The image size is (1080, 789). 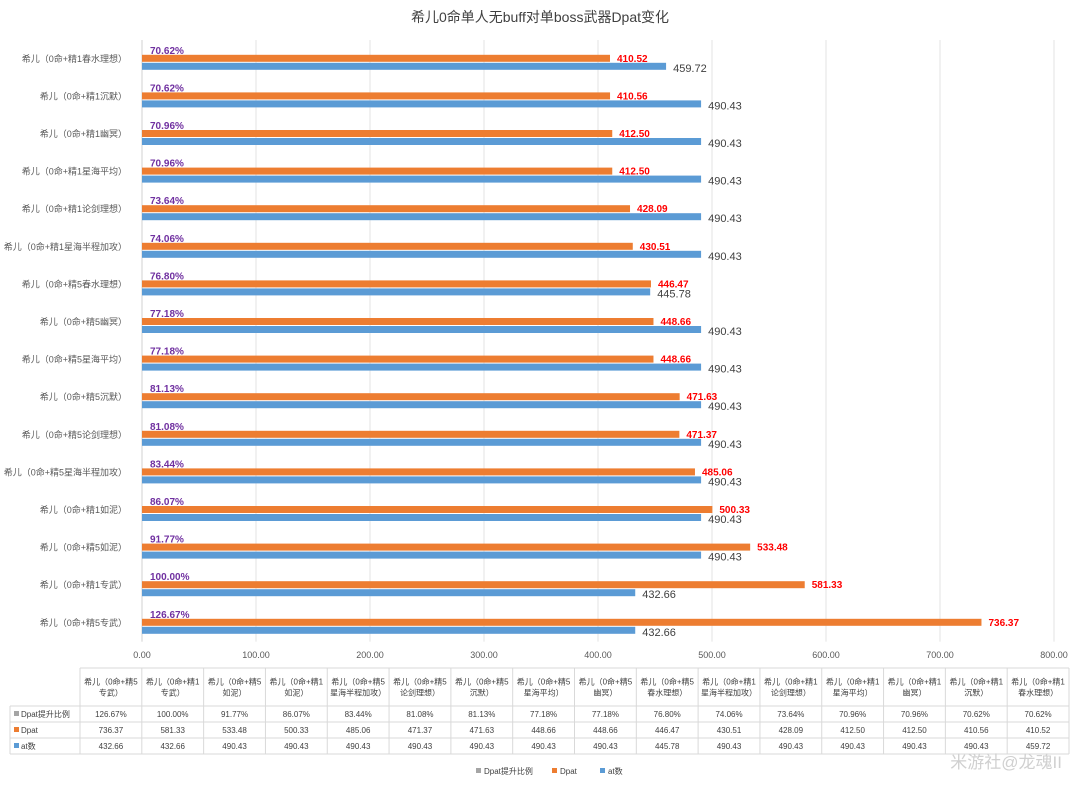 I want to click on data-label-at: 459.72, so click(x=690, y=69).